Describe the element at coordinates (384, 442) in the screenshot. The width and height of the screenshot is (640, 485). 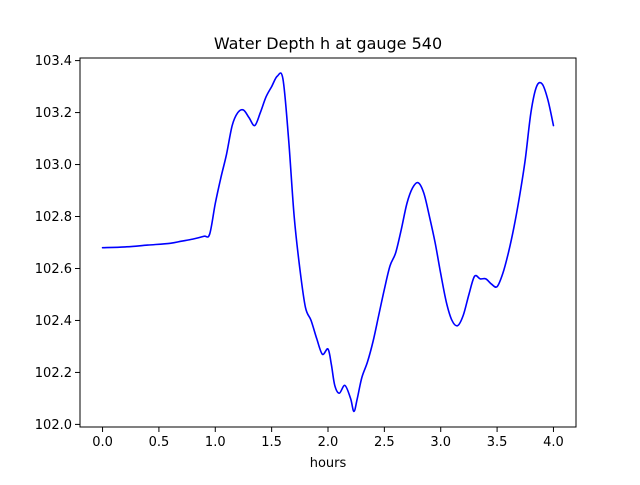
I see `x-tick-label: 2.5` at that location.